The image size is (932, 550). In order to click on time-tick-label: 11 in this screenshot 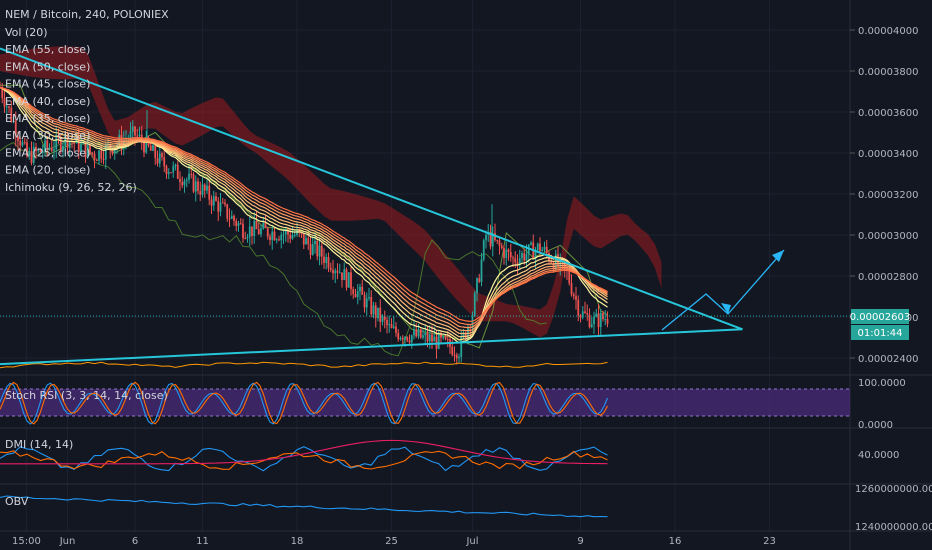, I will do `click(202, 541)`.